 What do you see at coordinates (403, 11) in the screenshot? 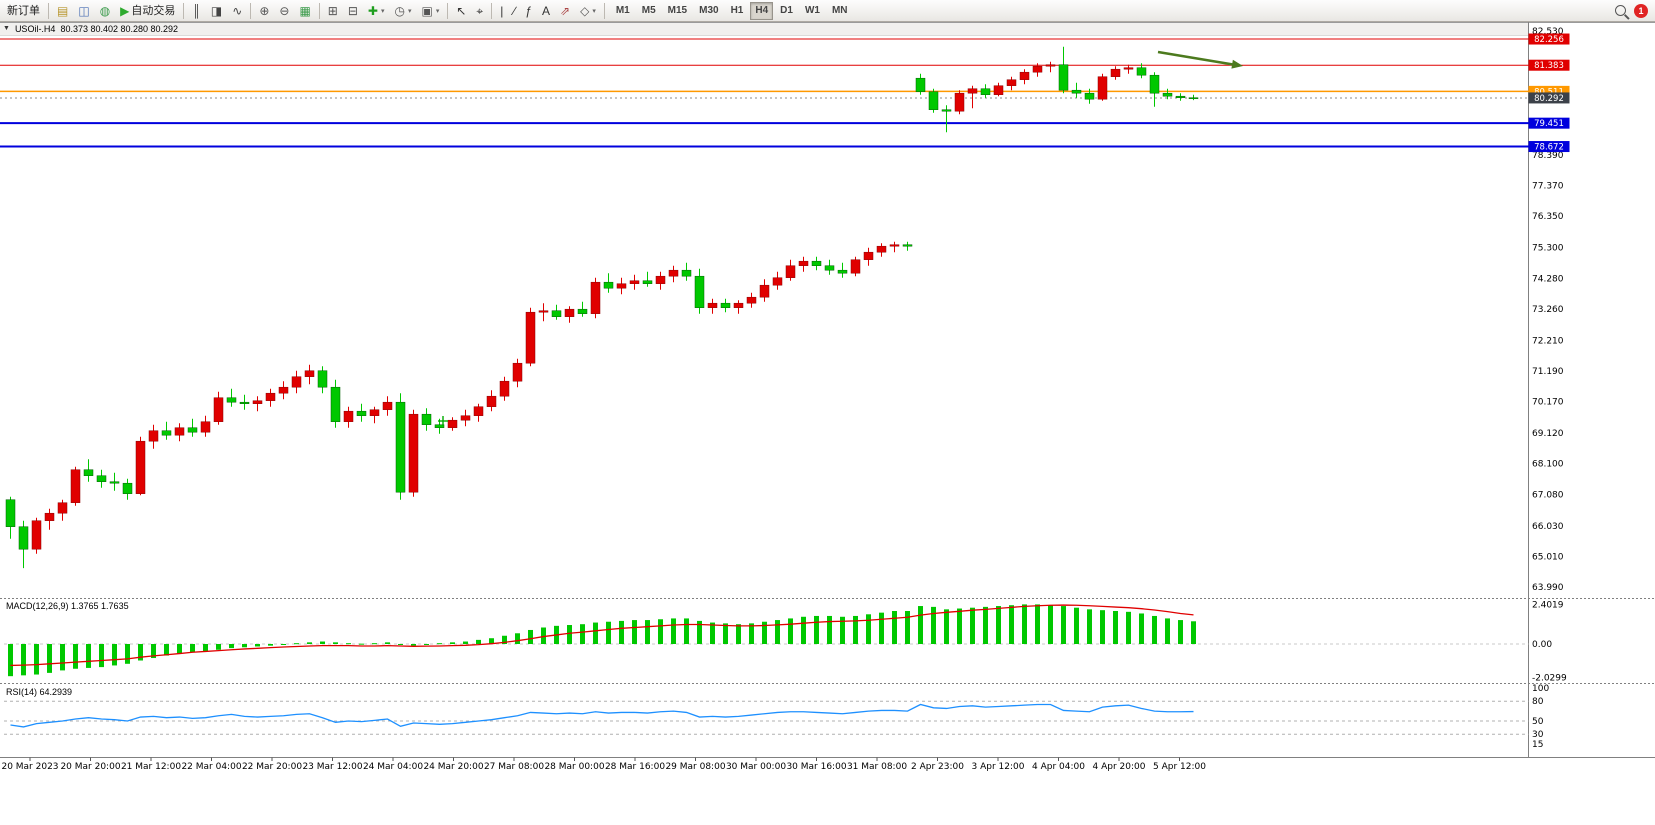
I see `period-button: ◷ ▾` at bounding box center [403, 11].